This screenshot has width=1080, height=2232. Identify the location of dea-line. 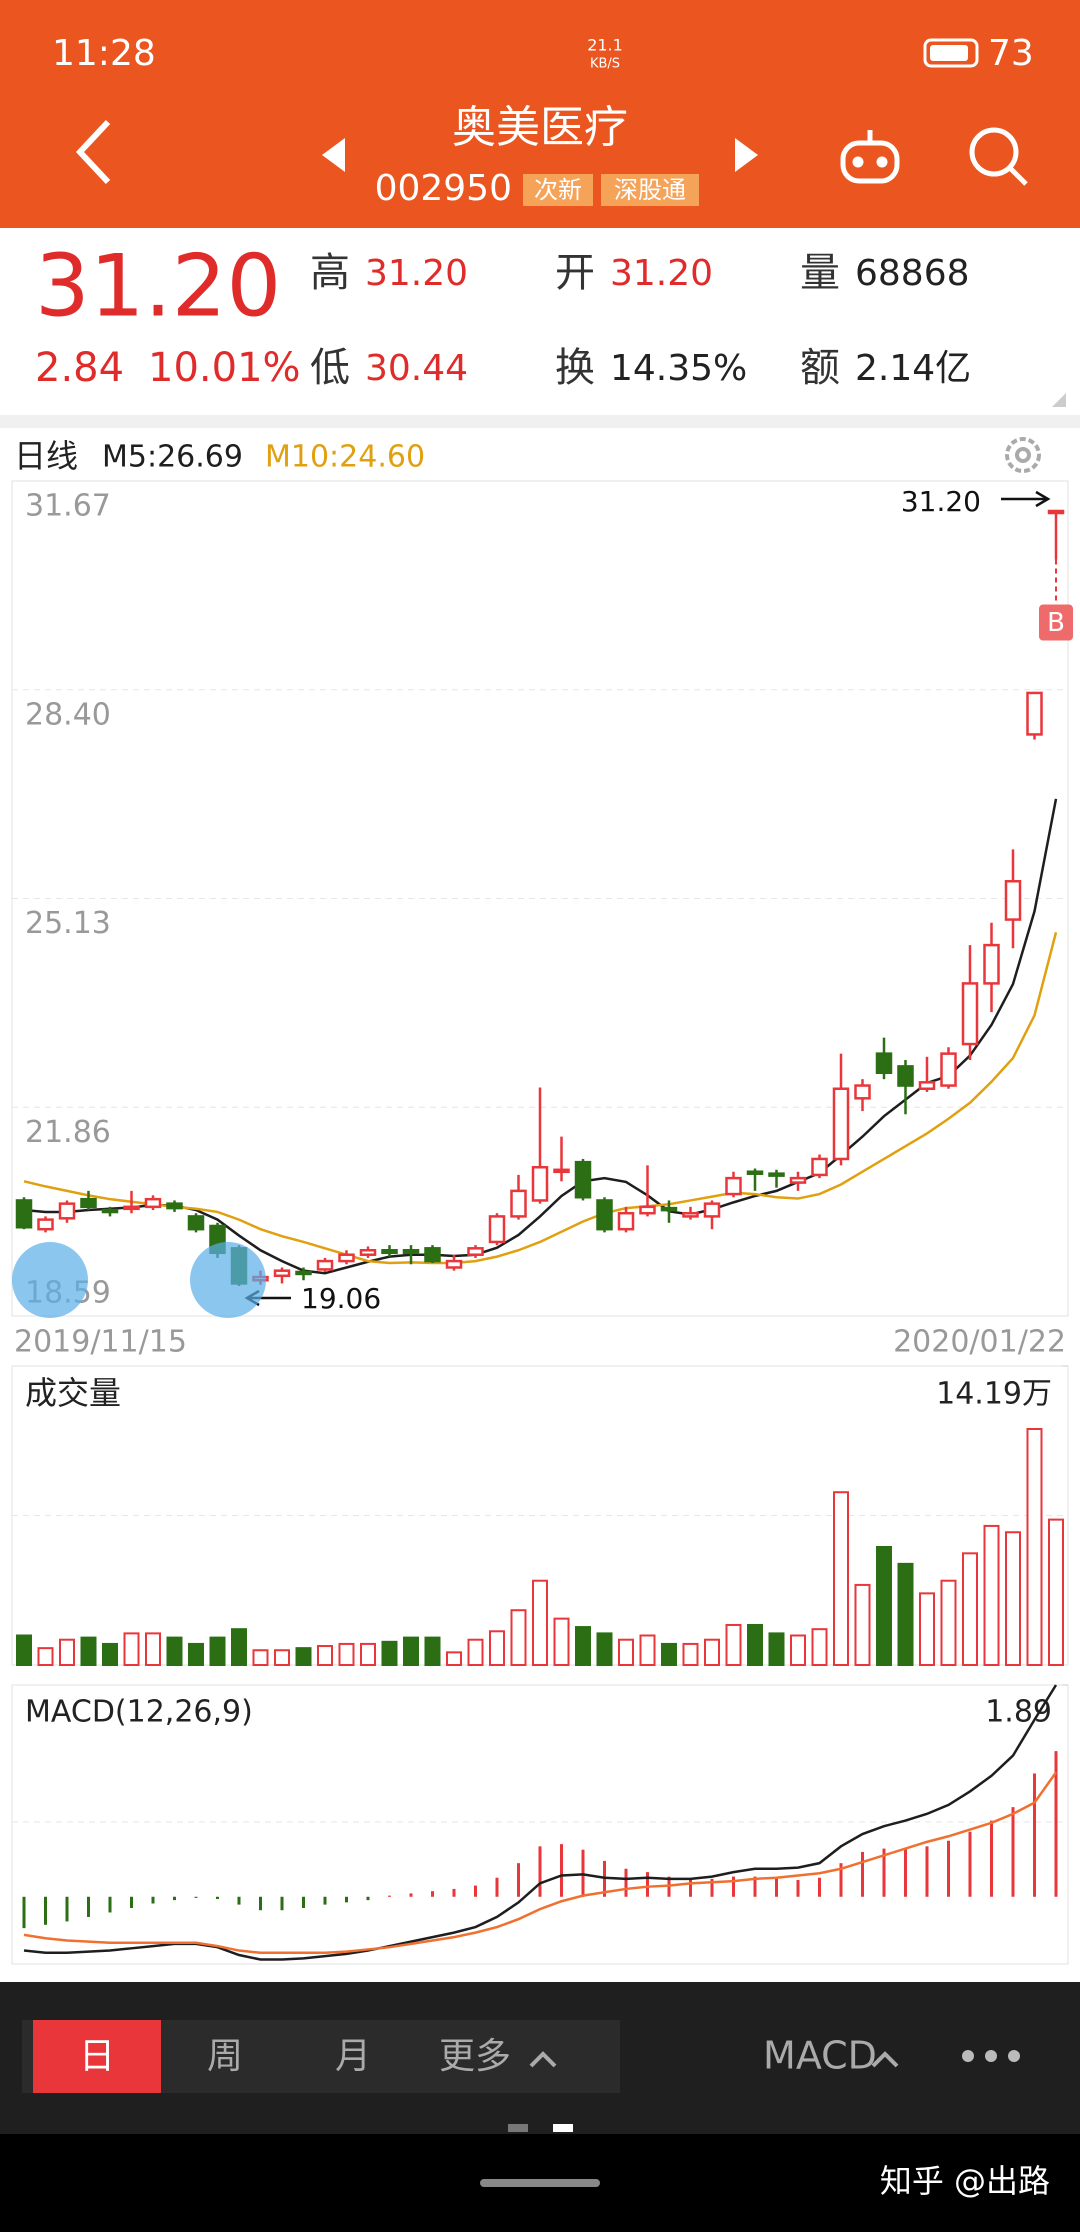
(540, 1863).